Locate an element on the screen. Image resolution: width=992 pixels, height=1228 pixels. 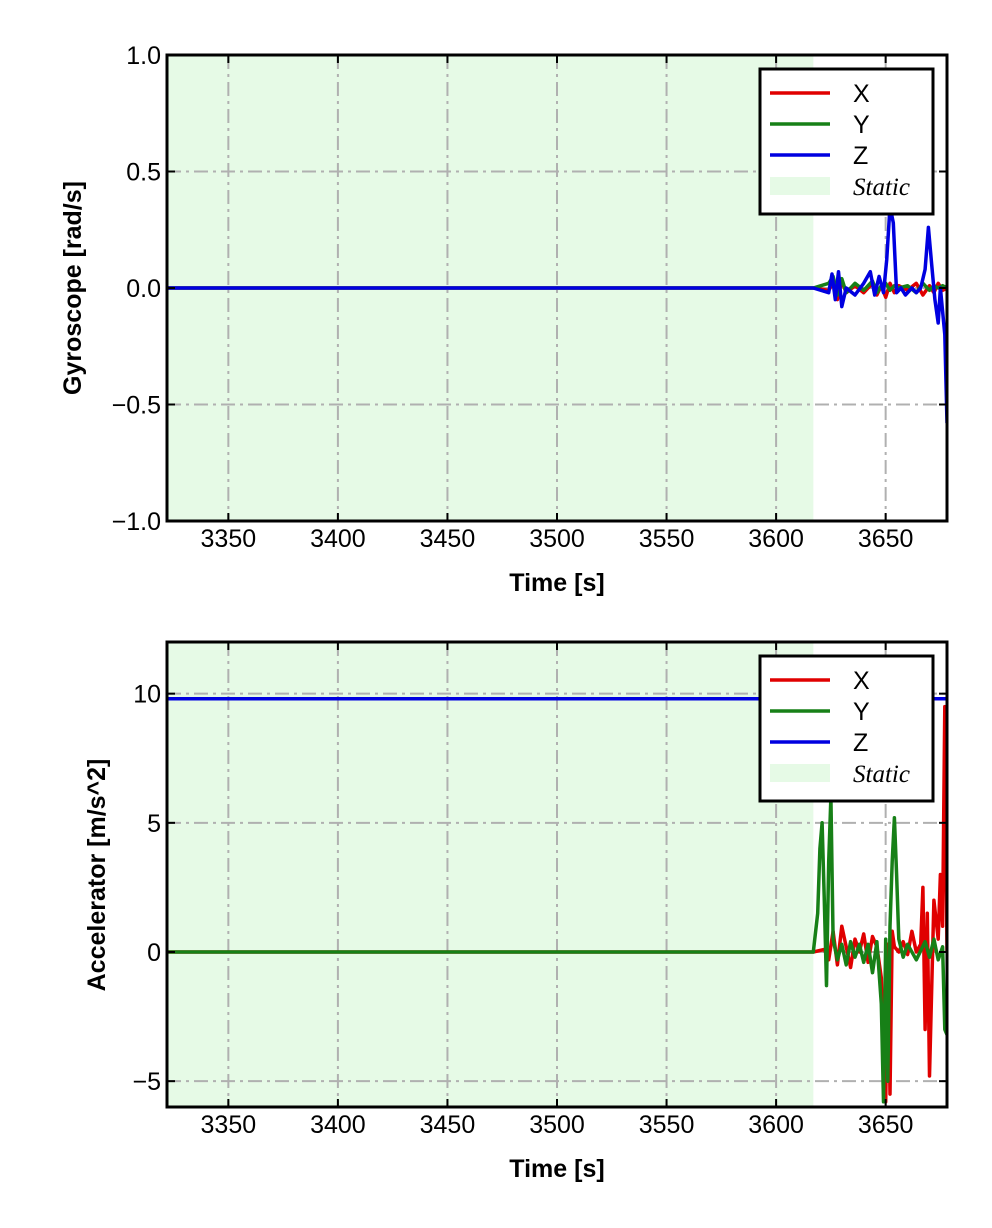
y-tick-label: 0.0 is located at coordinates (143, 289).